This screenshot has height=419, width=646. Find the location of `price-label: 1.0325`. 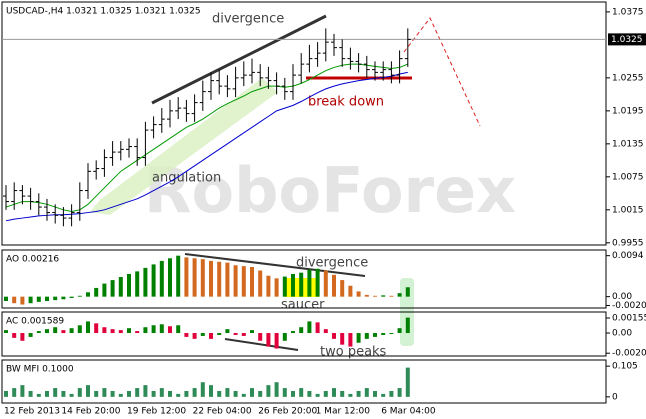

price-label: 1.0325 is located at coordinates (627, 40).